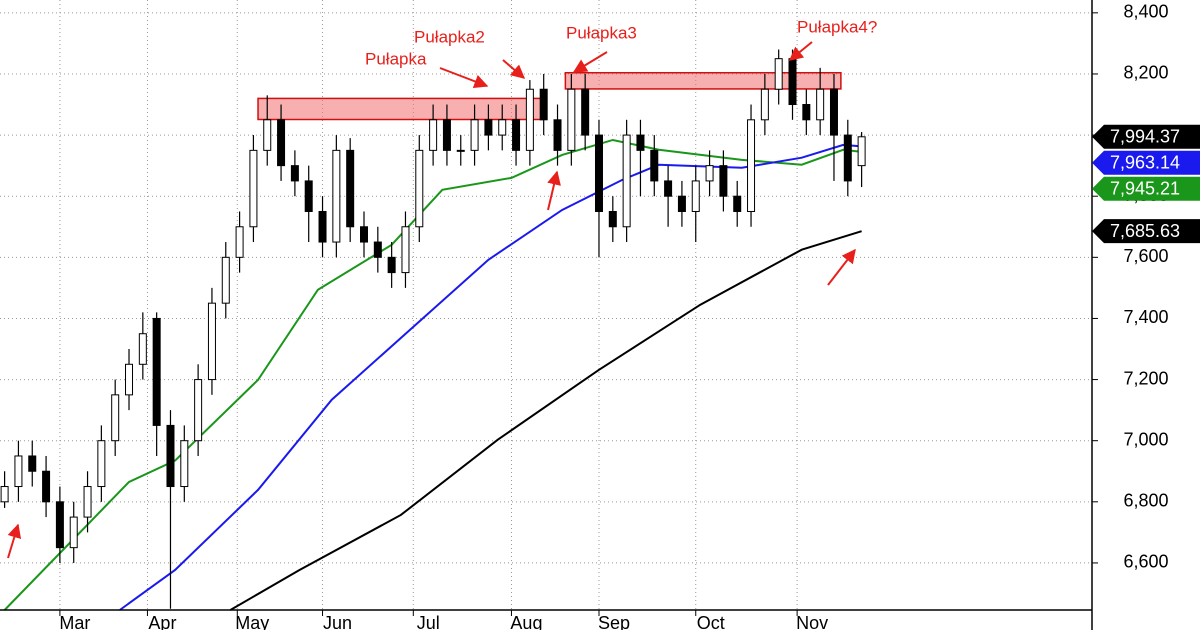 This screenshot has height=630, width=1200. What do you see at coordinates (74, 621) in the screenshot?
I see `x-tick-label: Mar` at bounding box center [74, 621].